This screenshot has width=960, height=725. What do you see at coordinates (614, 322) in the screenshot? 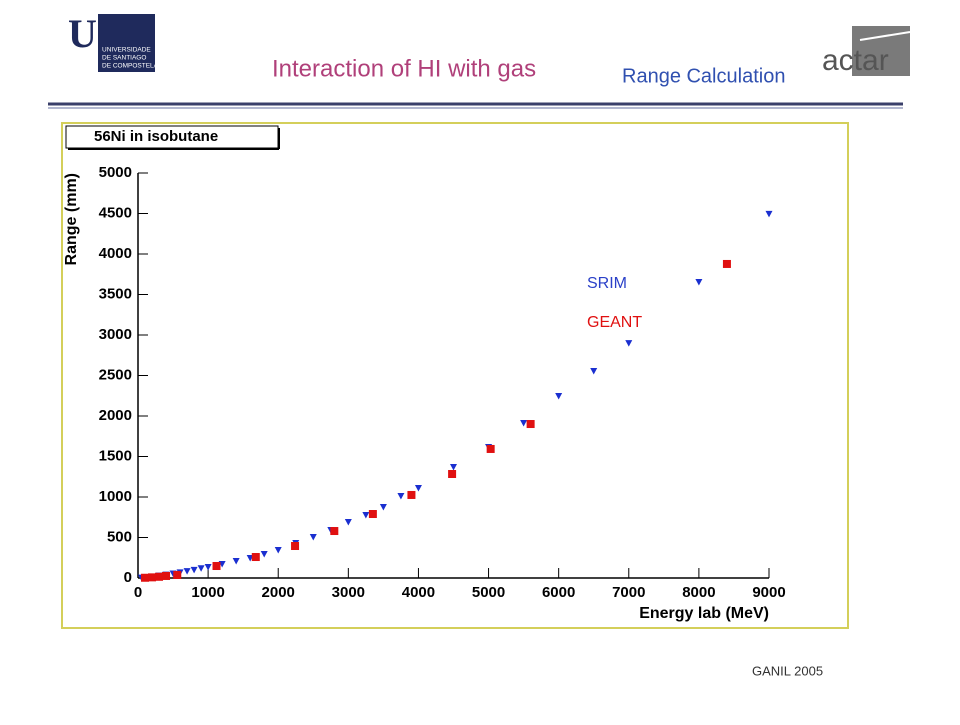
I see `legend-label: GEANT` at bounding box center [614, 322].